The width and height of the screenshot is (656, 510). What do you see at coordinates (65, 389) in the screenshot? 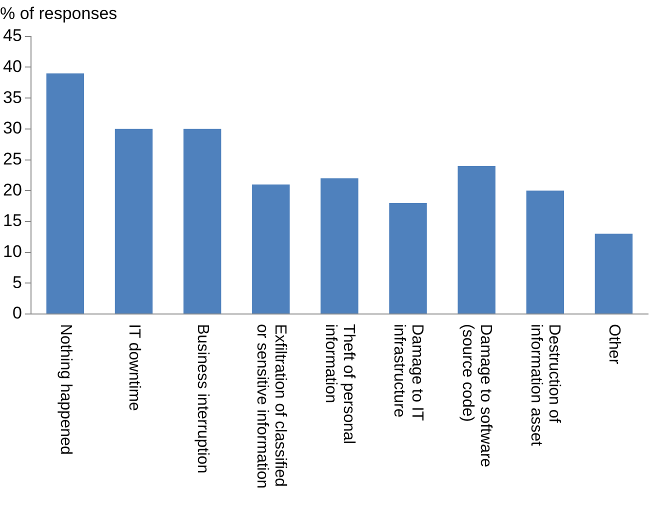
I see `x-tick-label: Nothing happened` at bounding box center [65, 389].